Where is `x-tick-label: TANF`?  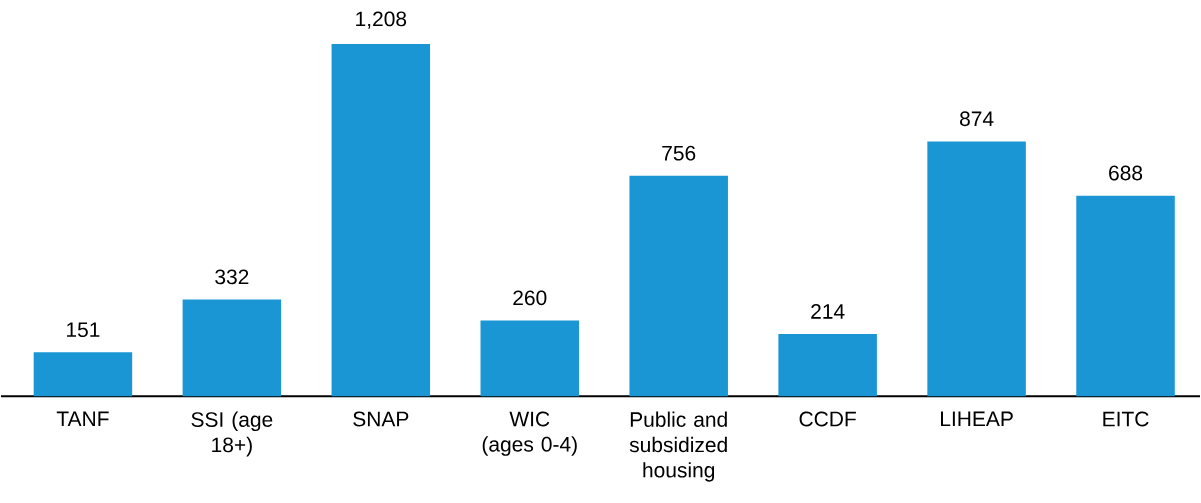 x-tick-label: TANF is located at coordinates (82, 418).